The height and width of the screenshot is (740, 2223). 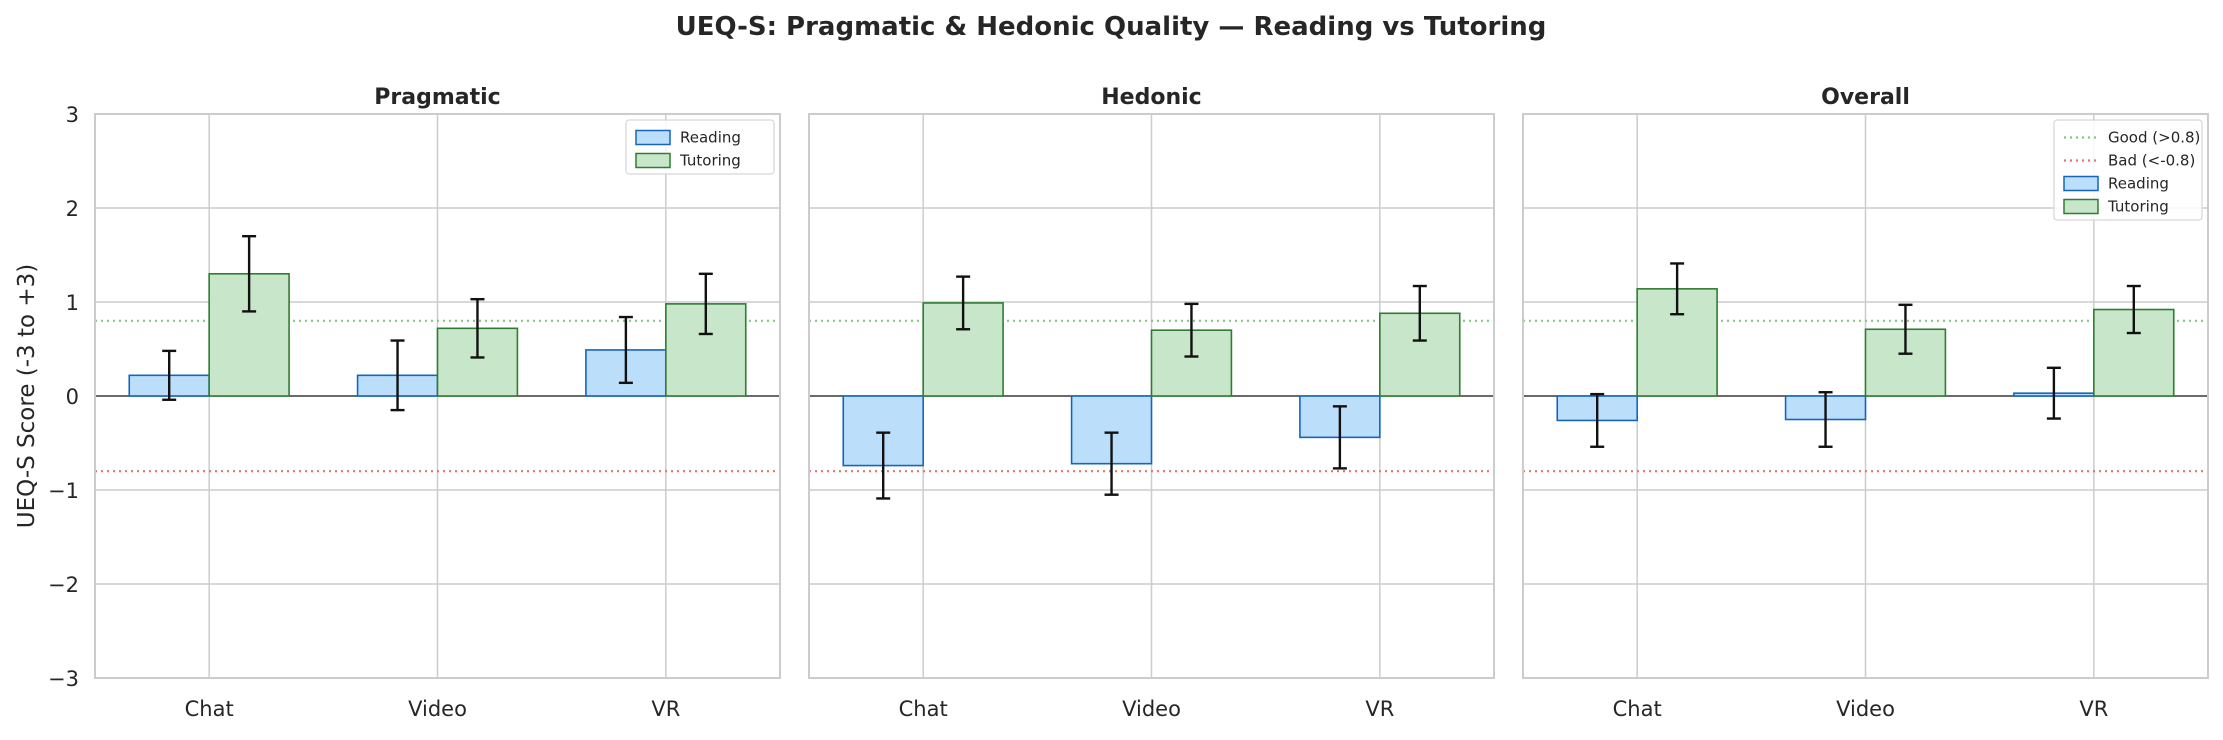 I want to click on legend-label: Good (>0.8), so click(x=2154, y=138).